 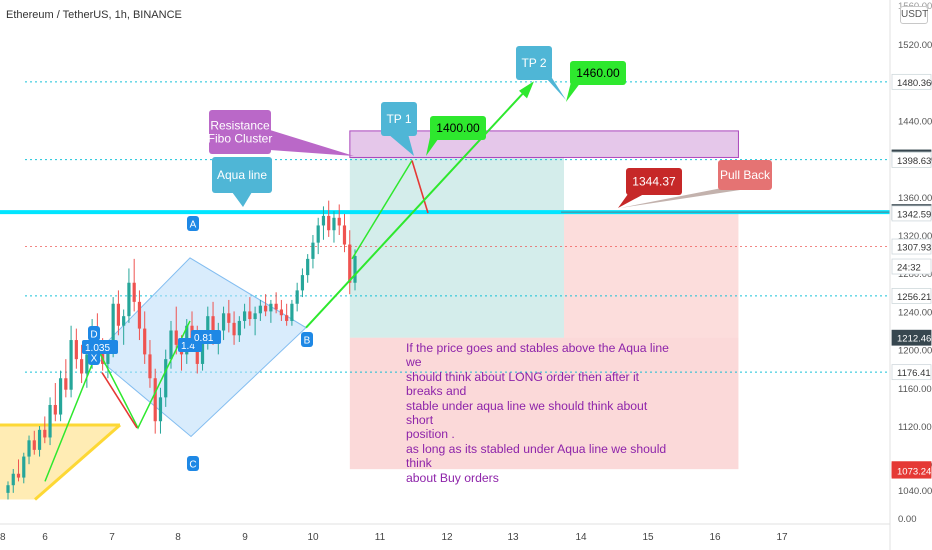 What do you see at coordinates (914, 214) in the screenshot?
I see `price-label: 1342.59` at bounding box center [914, 214].